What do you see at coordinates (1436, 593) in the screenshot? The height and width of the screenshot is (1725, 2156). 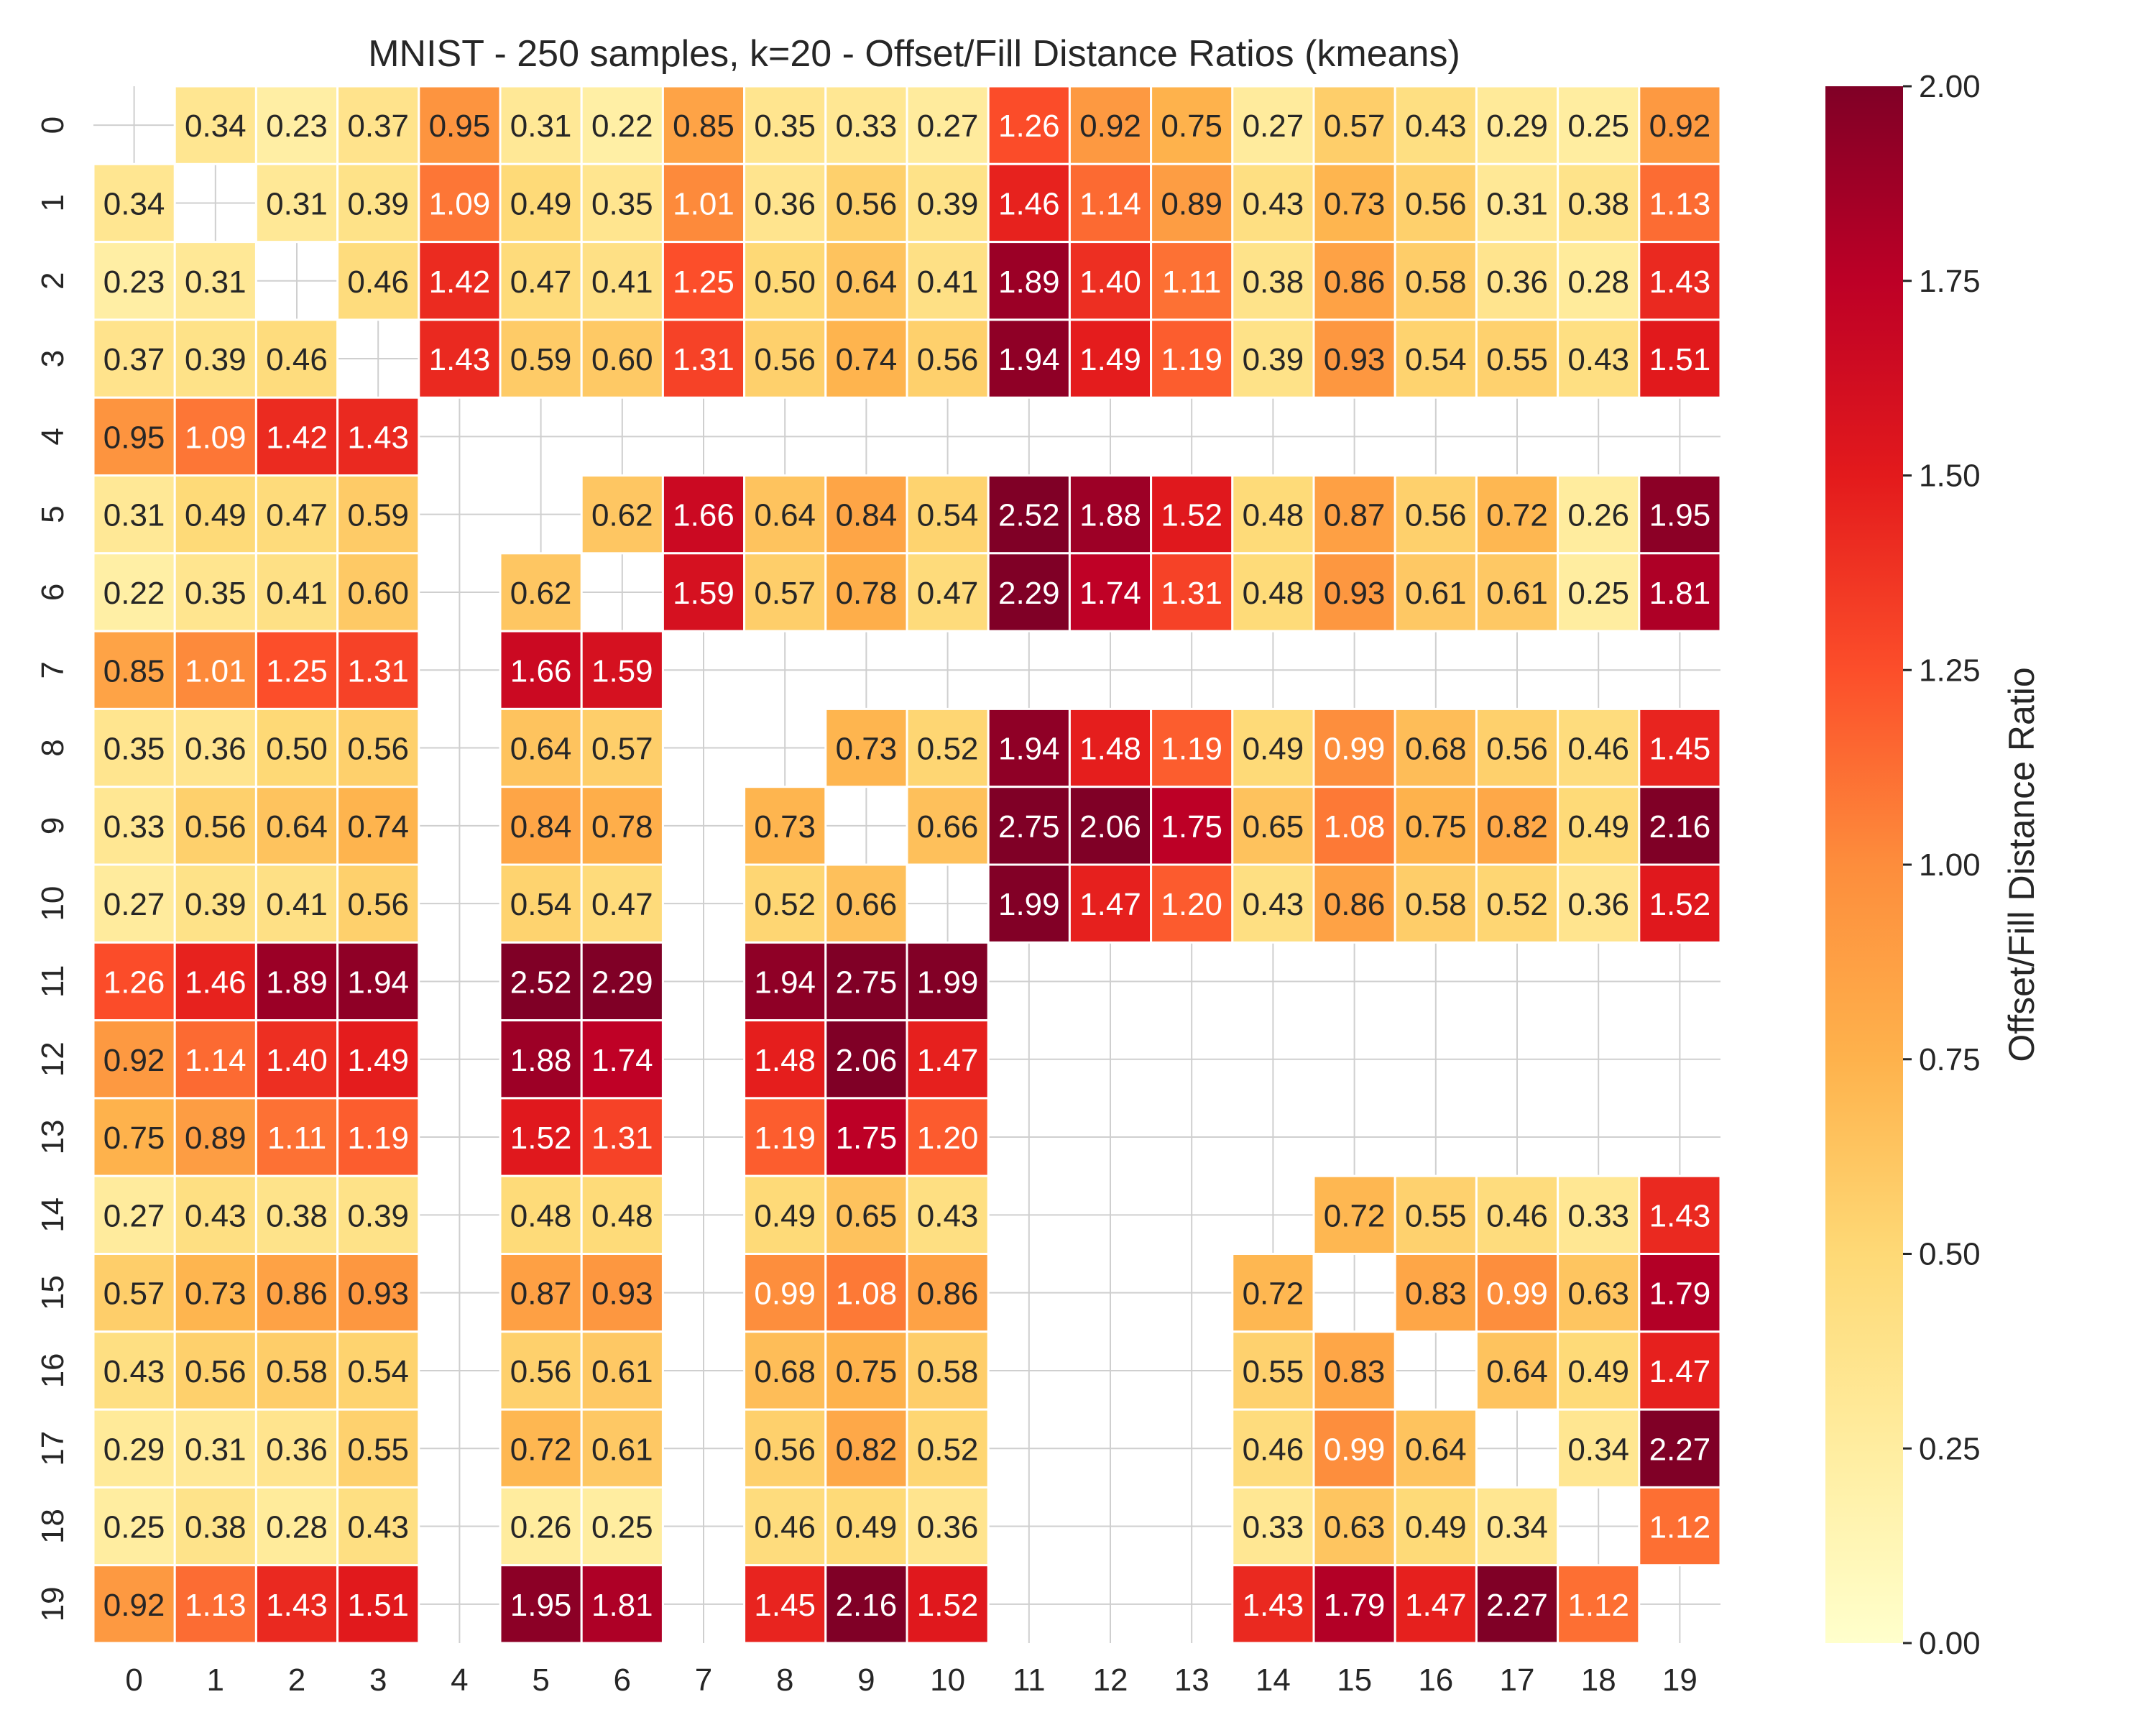 I see `cell-value-label: 0.61` at bounding box center [1436, 593].